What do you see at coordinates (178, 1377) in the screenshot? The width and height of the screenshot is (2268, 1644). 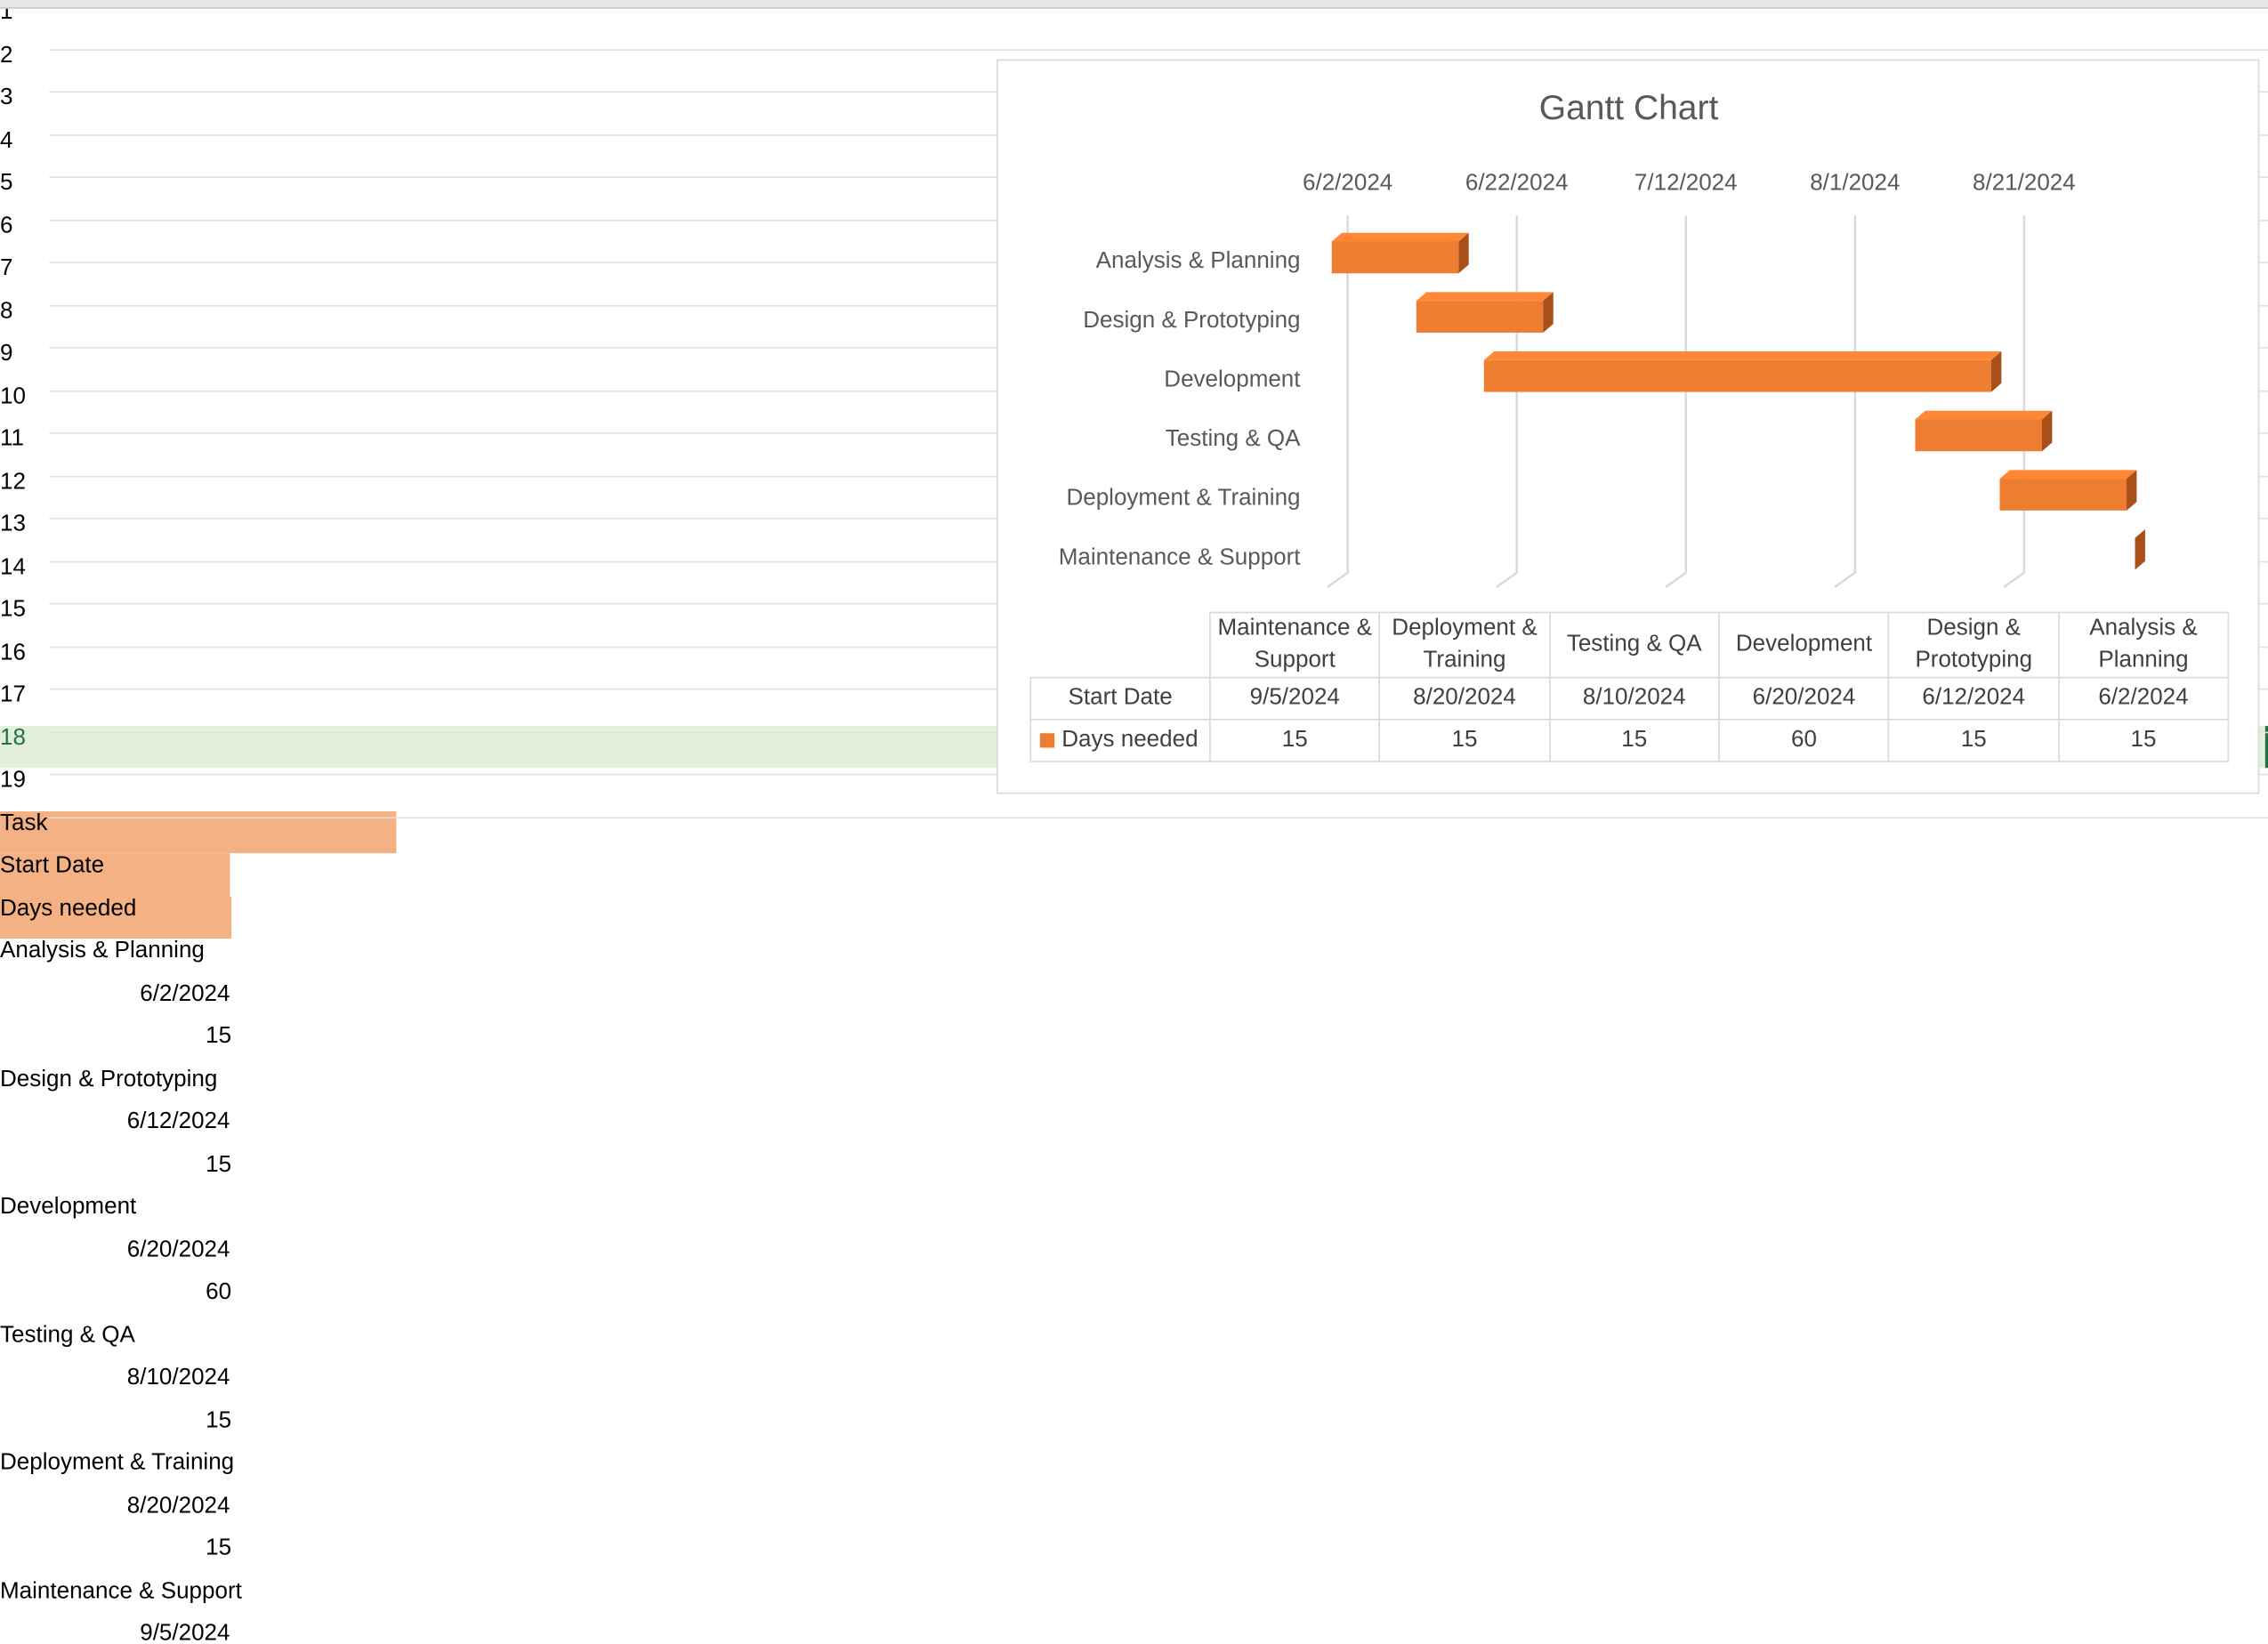 I see `cell: 8/10/2024` at bounding box center [178, 1377].